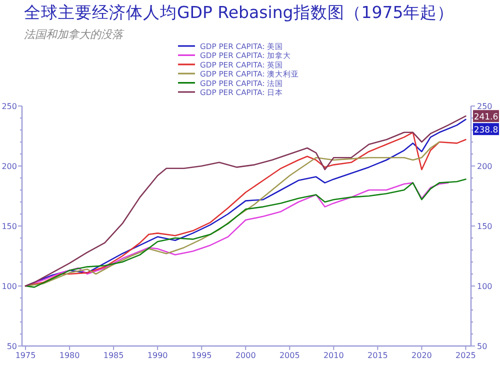 This screenshot has width=500, height=374. I want to click on y-tick-label: 200, so click(9, 166).